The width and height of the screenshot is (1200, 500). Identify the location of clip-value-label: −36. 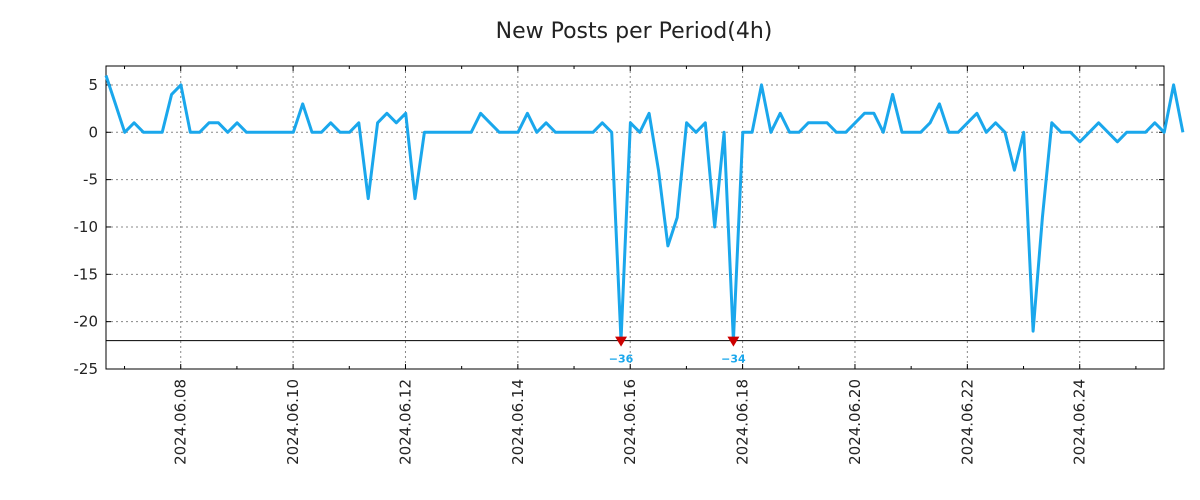
(621, 359).